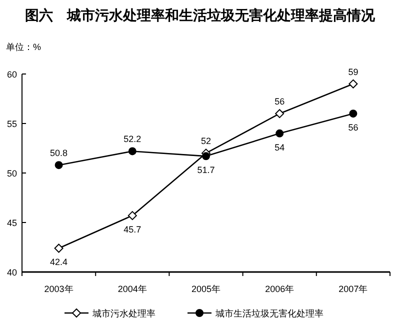  What do you see at coordinates (206, 289) in the screenshot?
I see `x-tick-label: 2005年` at bounding box center [206, 289].